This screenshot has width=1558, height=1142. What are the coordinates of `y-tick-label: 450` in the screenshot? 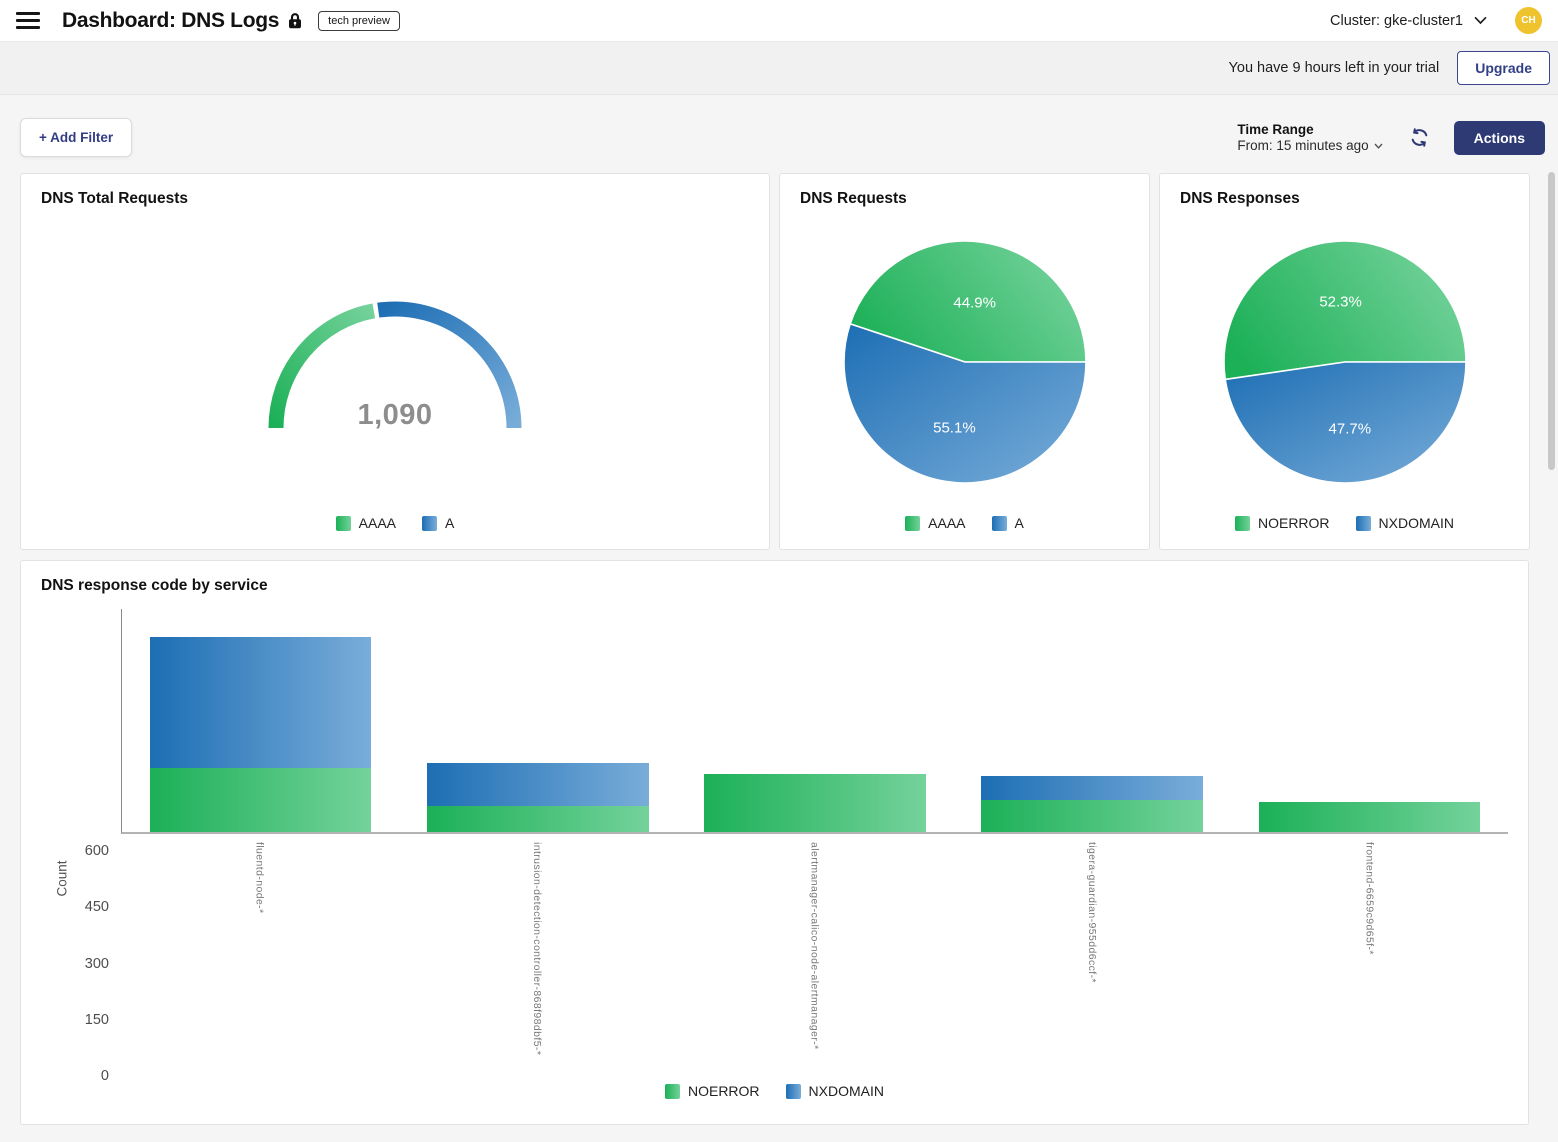 It's located at (96, 907).